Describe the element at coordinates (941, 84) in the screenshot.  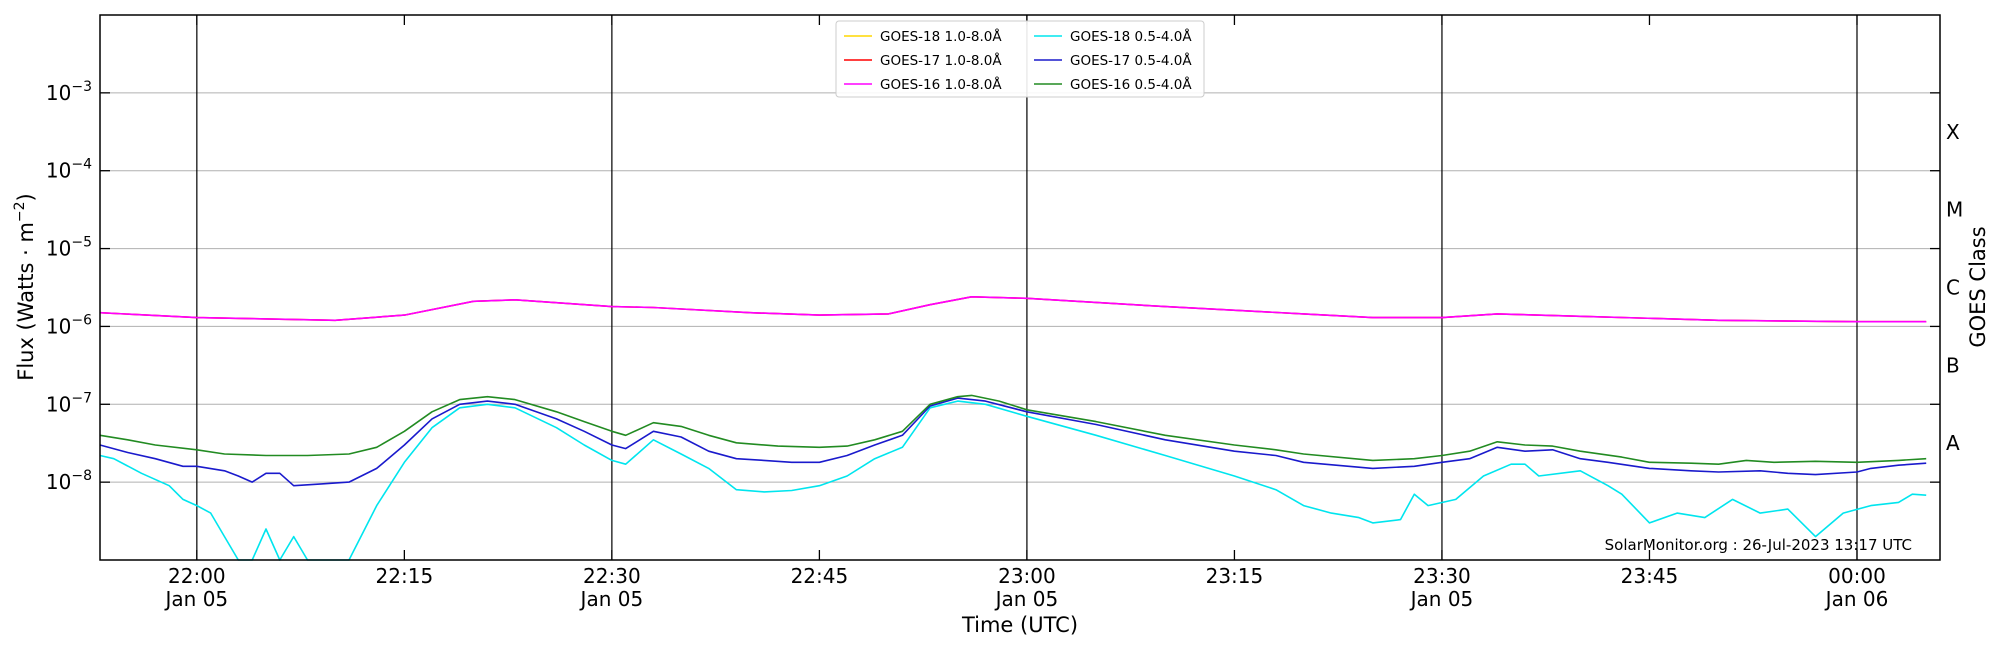
I see `legend-entry: GOES-16 1.0-8.0Å` at that location.